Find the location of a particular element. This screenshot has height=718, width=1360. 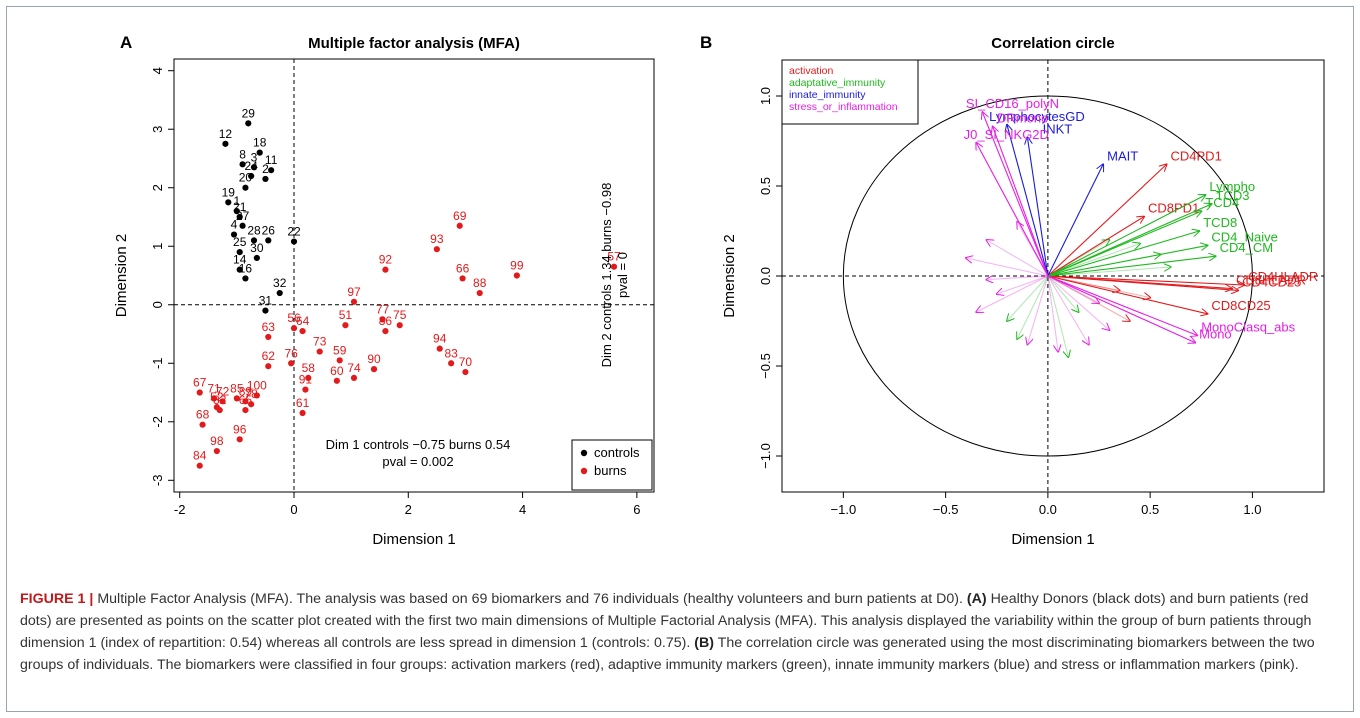

vector-label-SI_CD16_polyN: SI_CD16_polyN is located at coordinates (1012, 103).